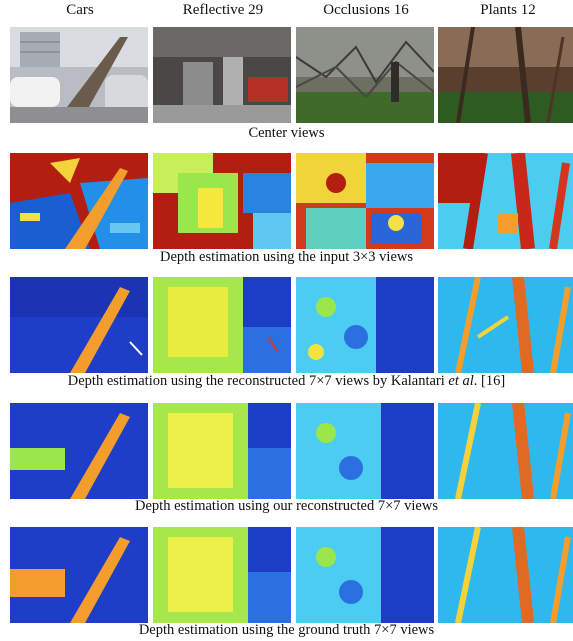  I want to click on center-view-occlusions, so click(365, 75).